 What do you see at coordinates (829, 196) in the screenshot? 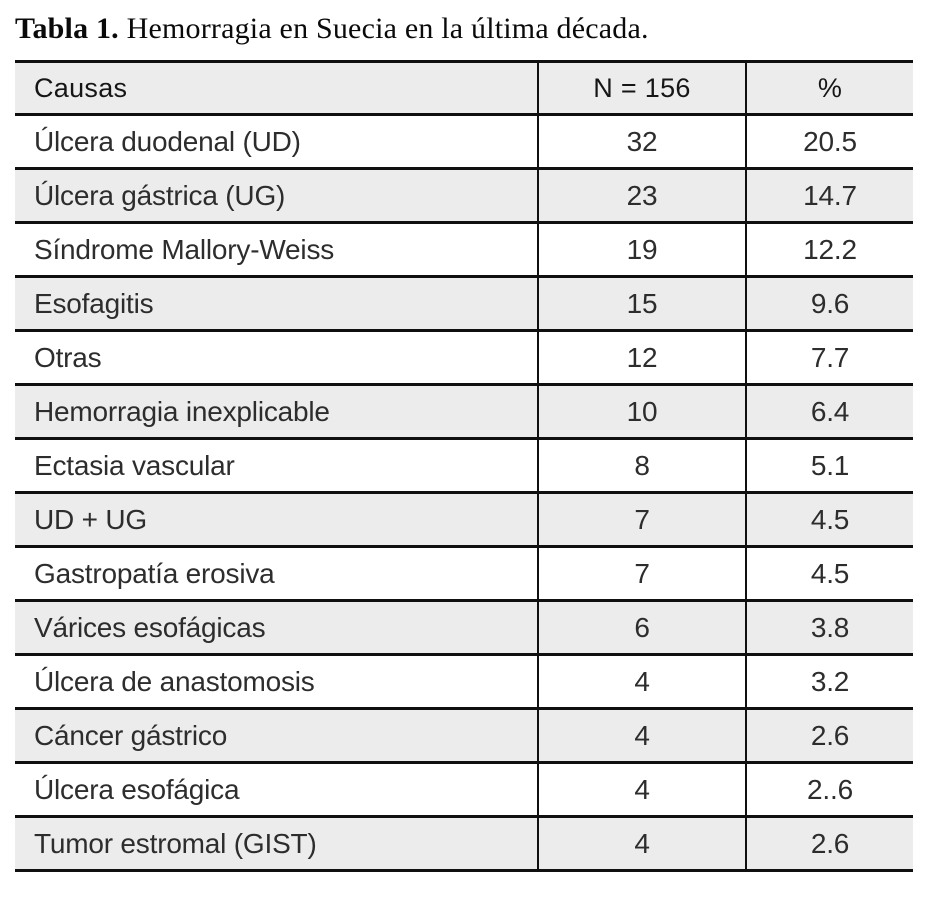
I see `cell-percent: 14.7` at bounding box center [829, 196].